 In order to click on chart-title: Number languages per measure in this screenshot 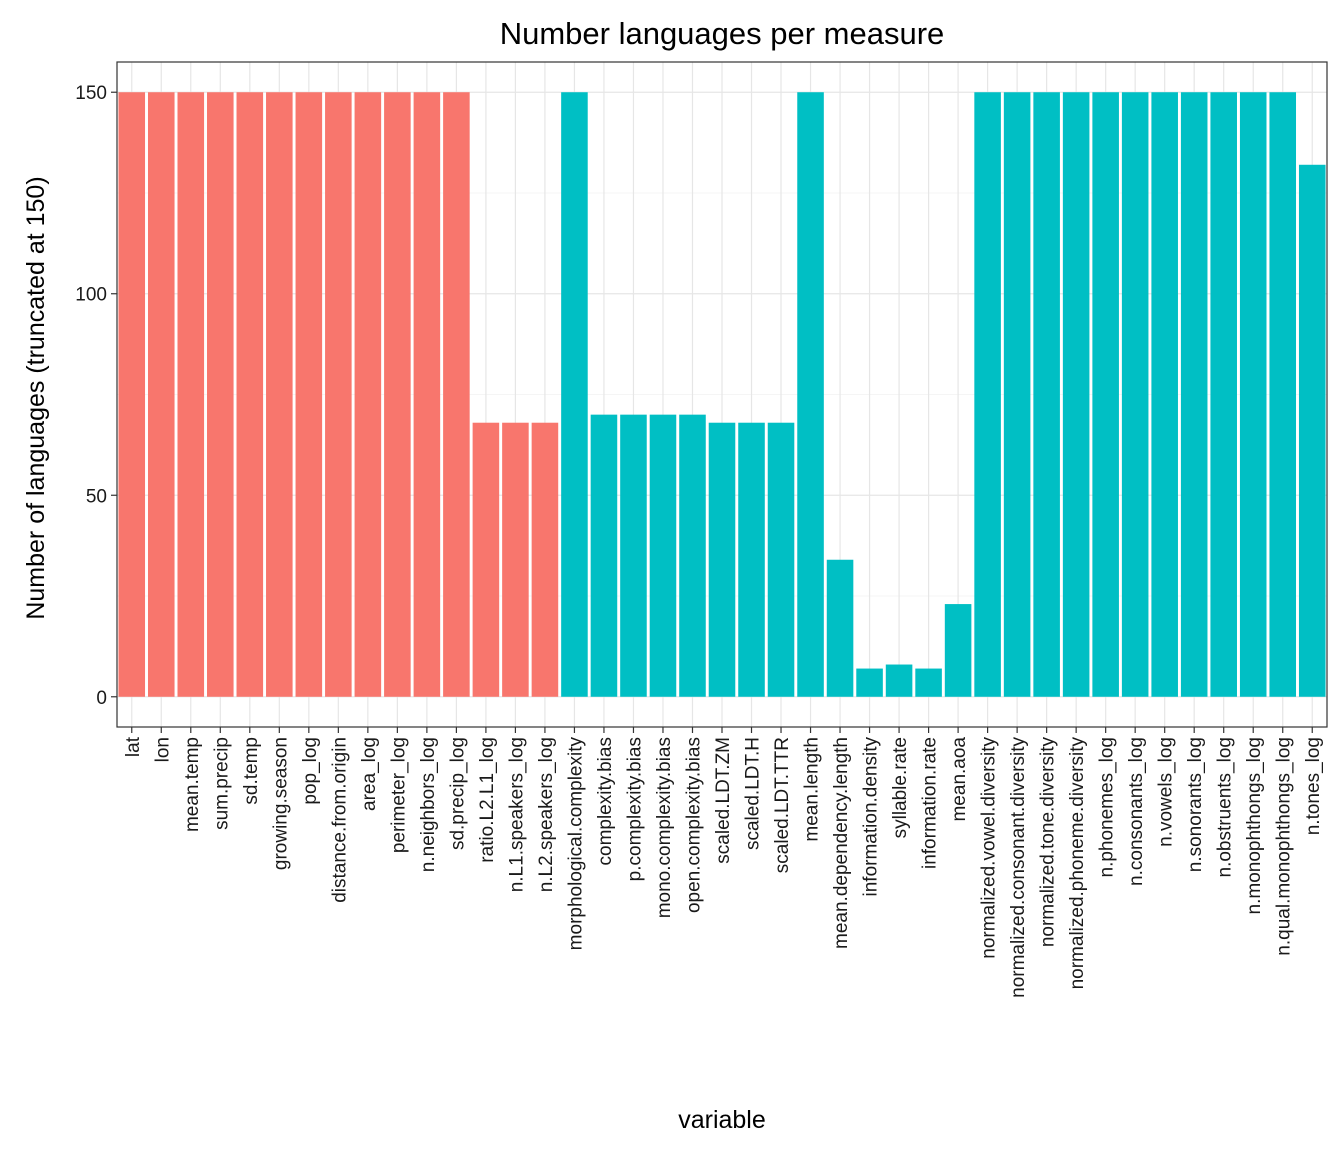, I will do `click(722, 33)`.